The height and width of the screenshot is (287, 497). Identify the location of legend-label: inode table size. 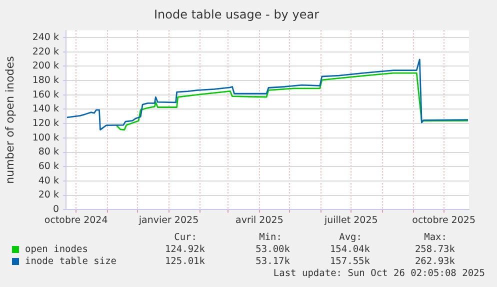
(70, 261).